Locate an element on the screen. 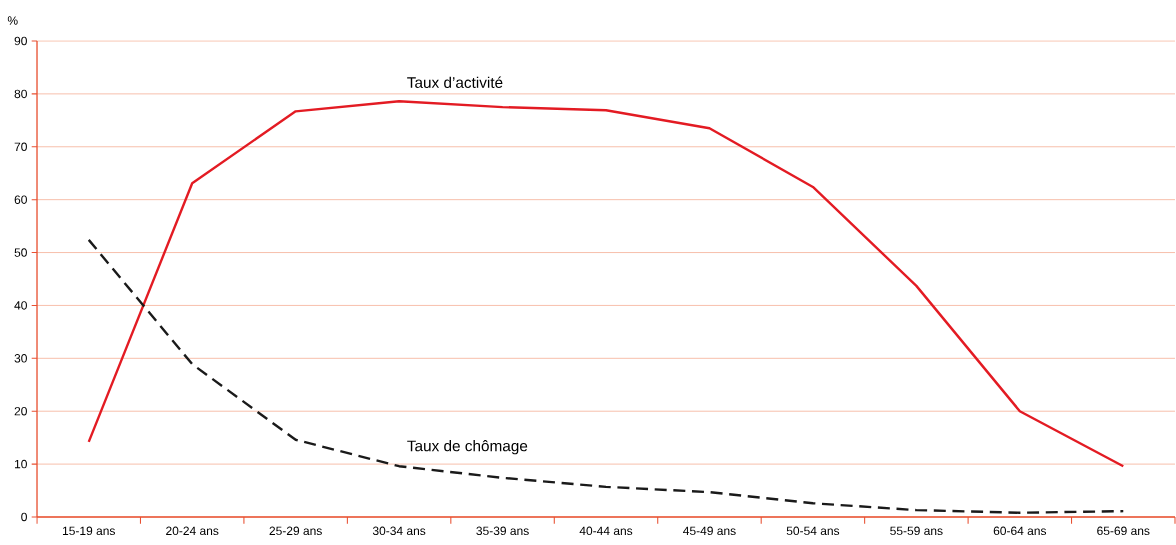 Image resolution: width=1176 pixels, height=545 pixels. y-tick-label: 10 is located at coordinates (20, 464).